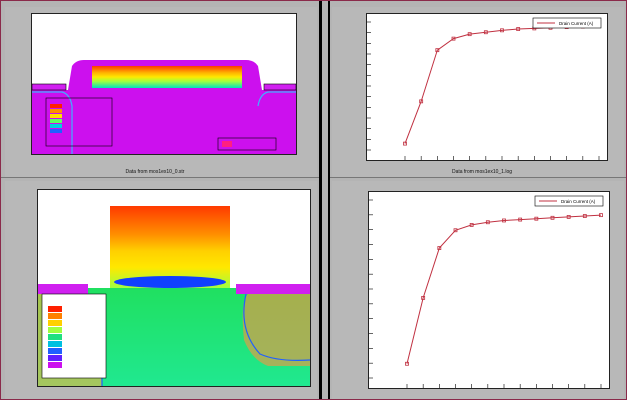 The width and height of the screenshot is (627, 400). I want to click on curve-plot-top: Drain Current (A), so click(487, 87).